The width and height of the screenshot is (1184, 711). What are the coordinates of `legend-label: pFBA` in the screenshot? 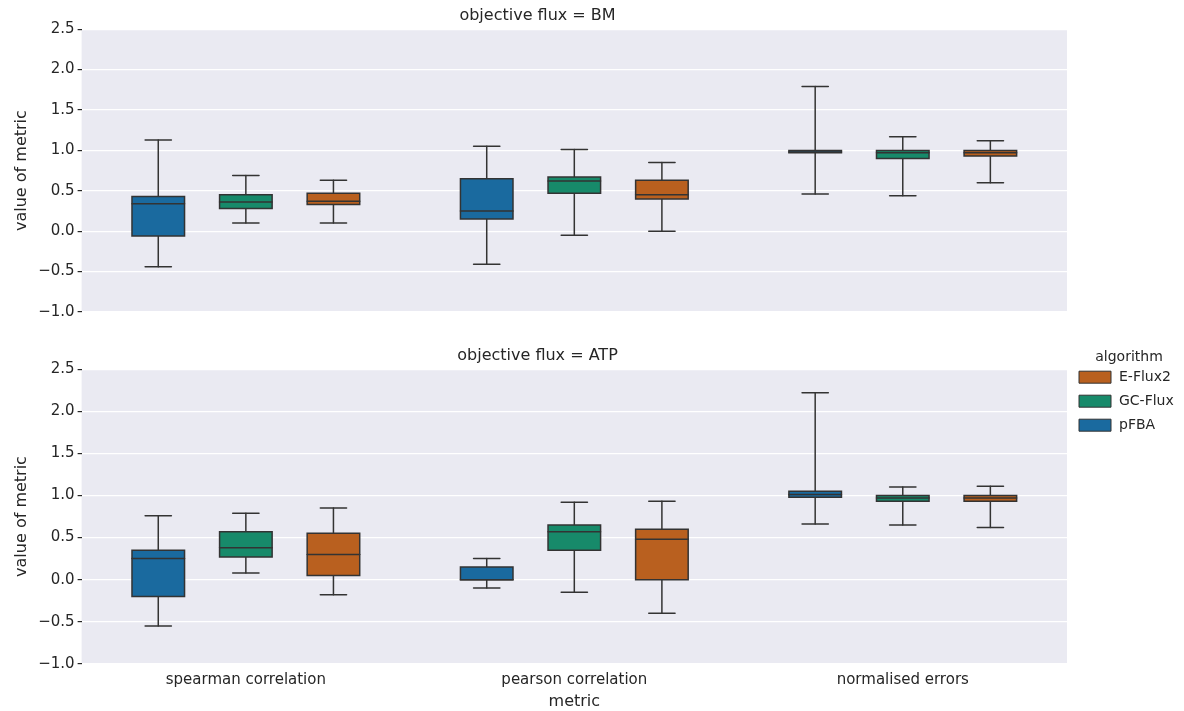 It's located at (1137, 423).